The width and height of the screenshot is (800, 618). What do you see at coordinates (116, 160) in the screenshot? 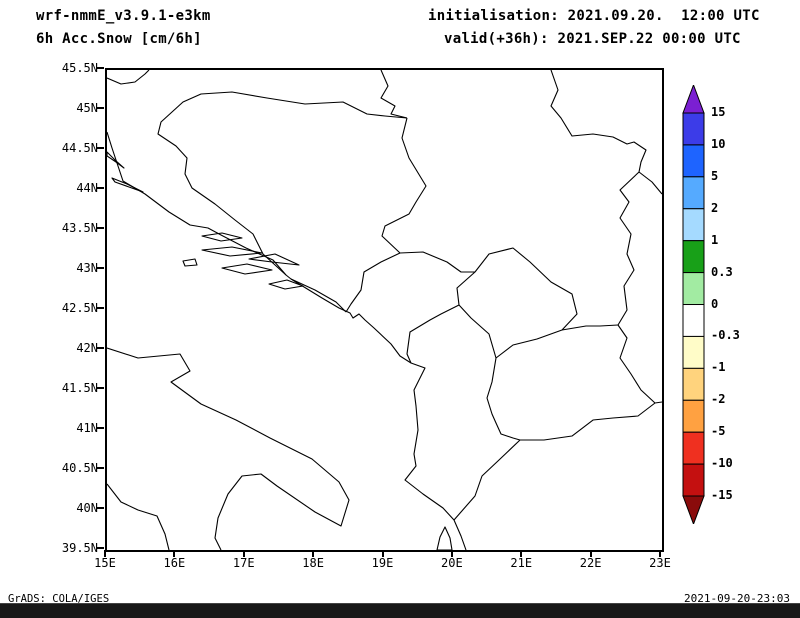
I see `island-pag` at bounding box center [116, 160].